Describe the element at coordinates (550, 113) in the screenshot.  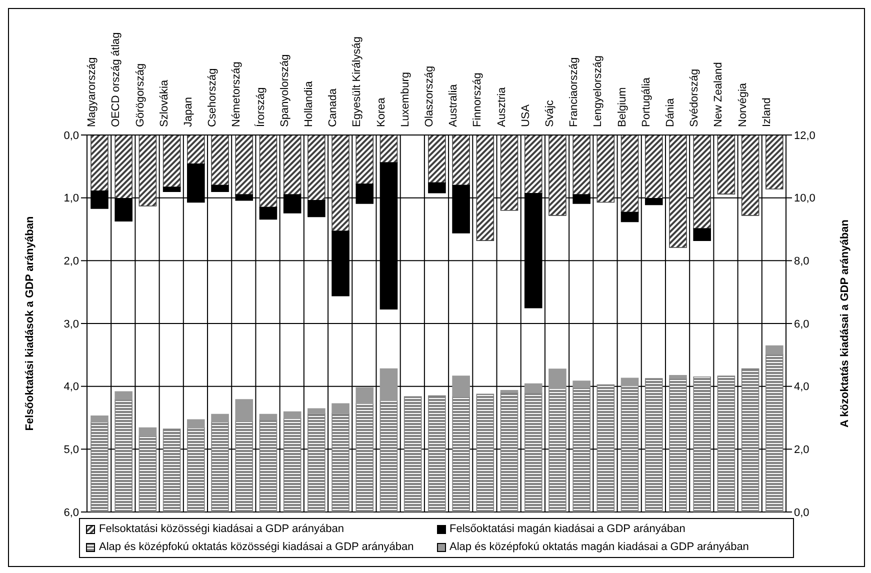
I see `x-tick-label: Svájc` at that location.